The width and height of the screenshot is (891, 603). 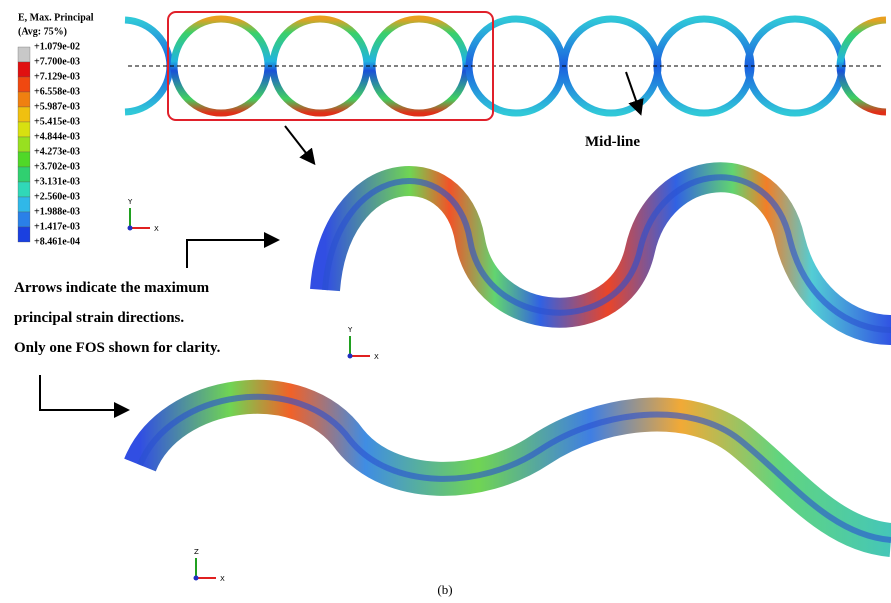 What do you see at coordinates (57, 106) in the screenshot?
I see `legend-label: +5.987e-03` at bounding box center [57, 106].